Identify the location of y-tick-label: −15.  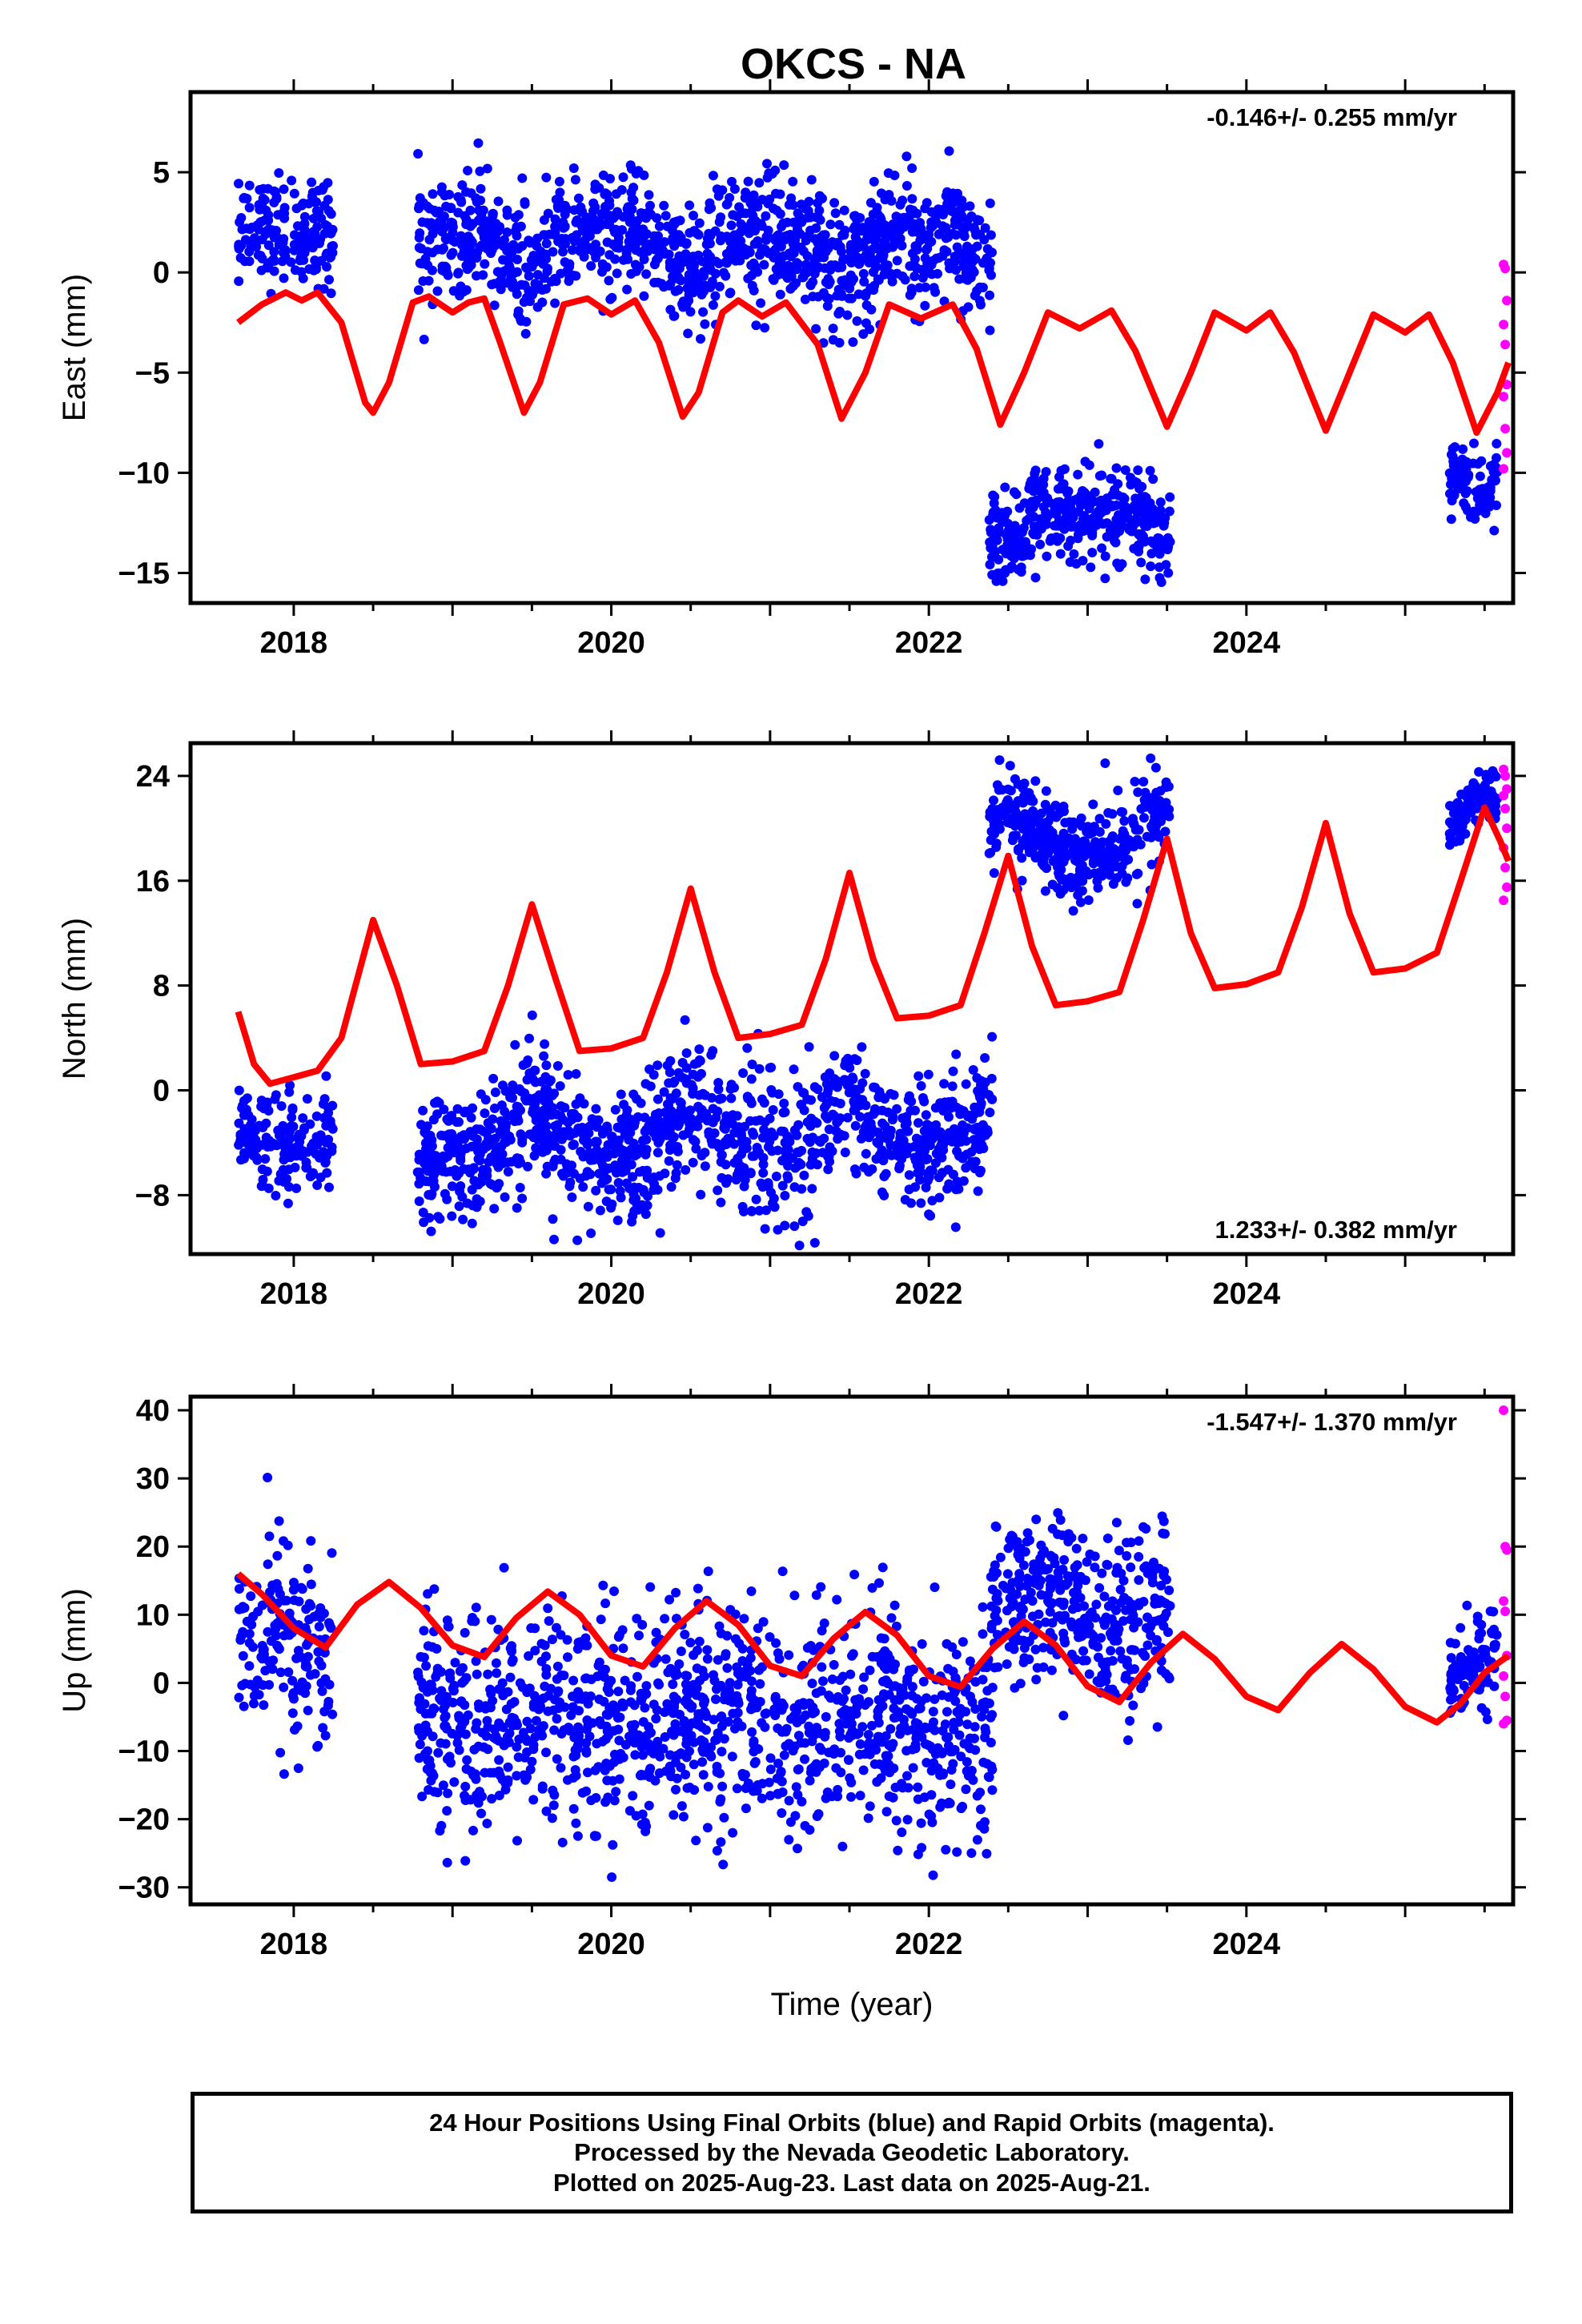
(144, 573).